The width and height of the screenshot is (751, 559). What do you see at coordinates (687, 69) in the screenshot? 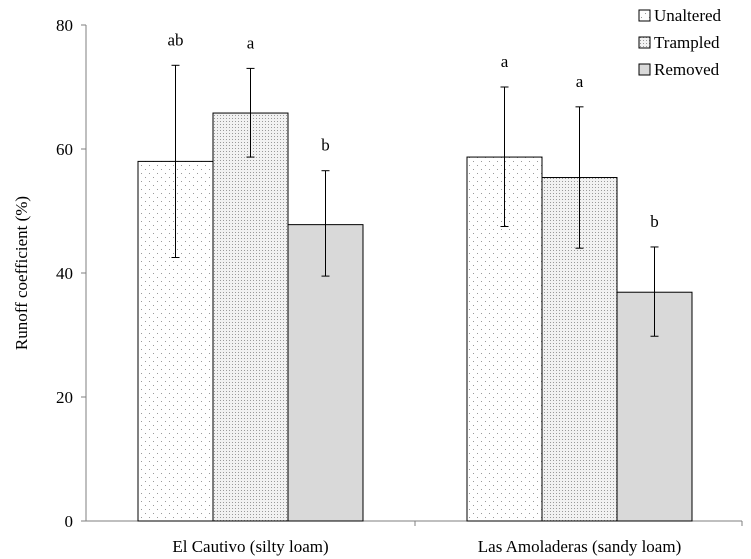
I see `legend-label-removed: Removed` at bounding box center [687, 69].